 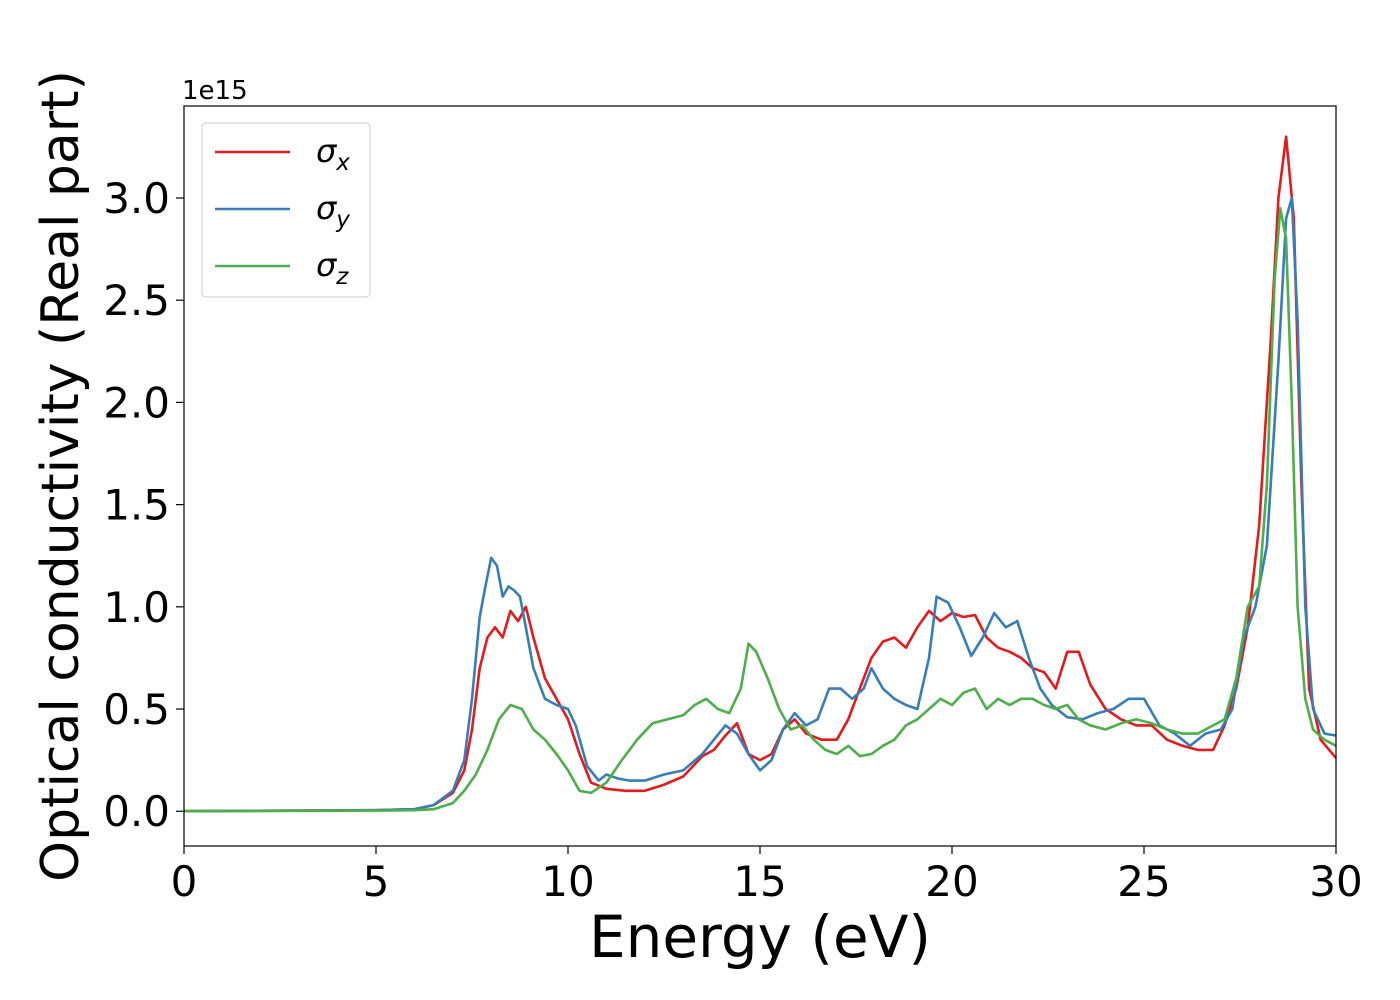 I want to click on y-tick-label: 0.0, so click(x=136, y=811).